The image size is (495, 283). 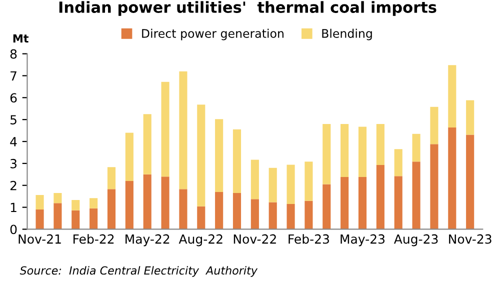 I want to click on y-tick-label: 0, so click(x=13, y=229).